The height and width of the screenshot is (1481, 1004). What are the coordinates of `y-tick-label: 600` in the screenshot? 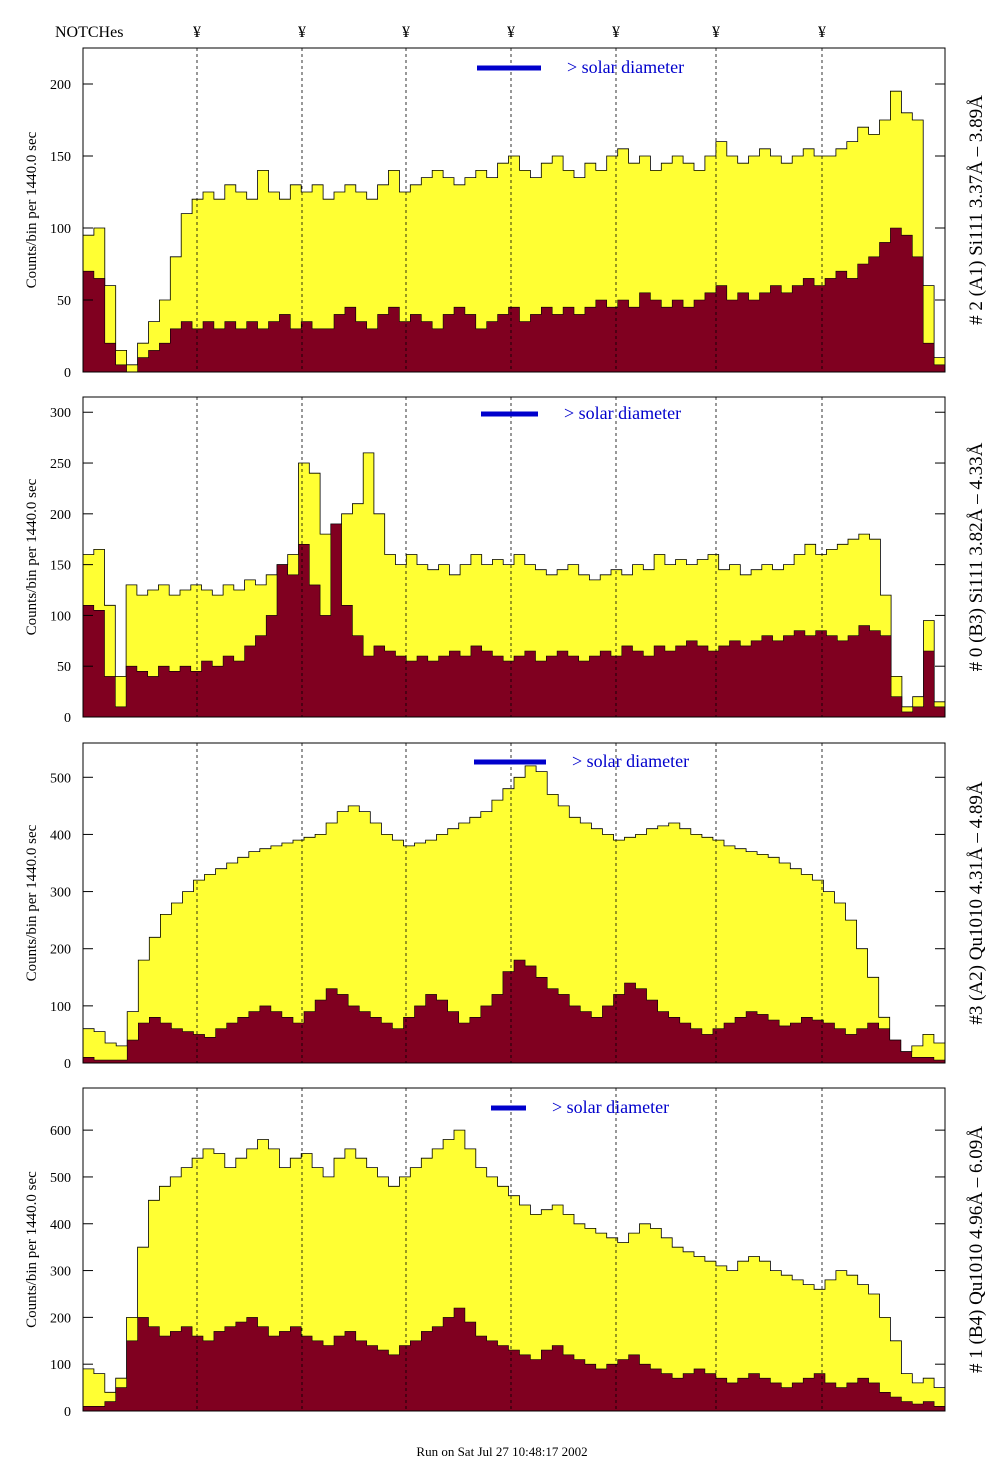 It's located at (60, 1131).